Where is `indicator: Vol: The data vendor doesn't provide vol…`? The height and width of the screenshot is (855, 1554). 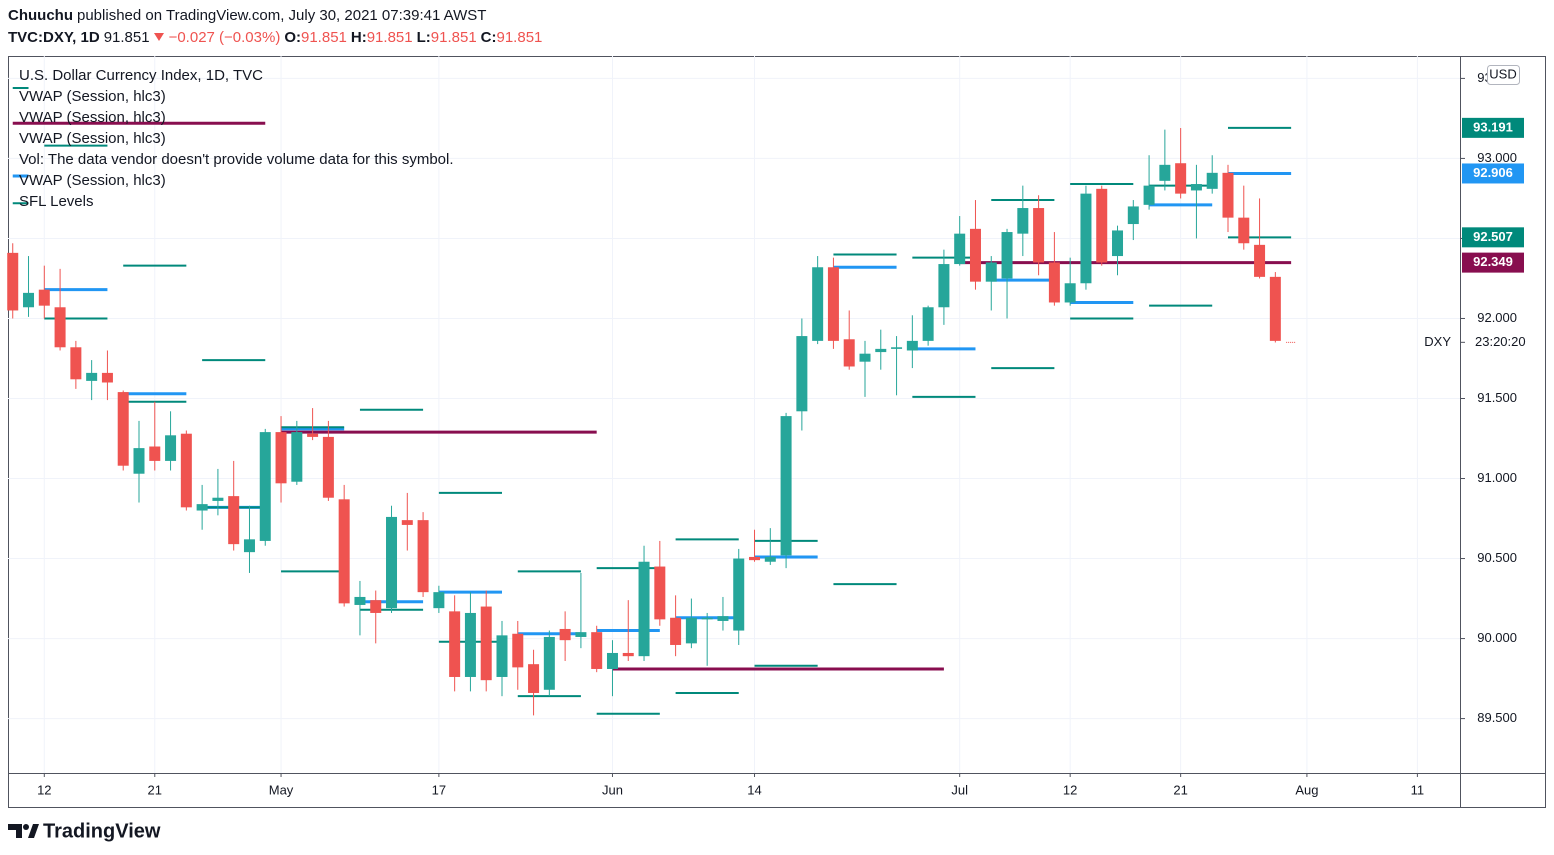
indicator: Vol: The data vendor doesn't provide vol… is located at coordinates (236, 159).